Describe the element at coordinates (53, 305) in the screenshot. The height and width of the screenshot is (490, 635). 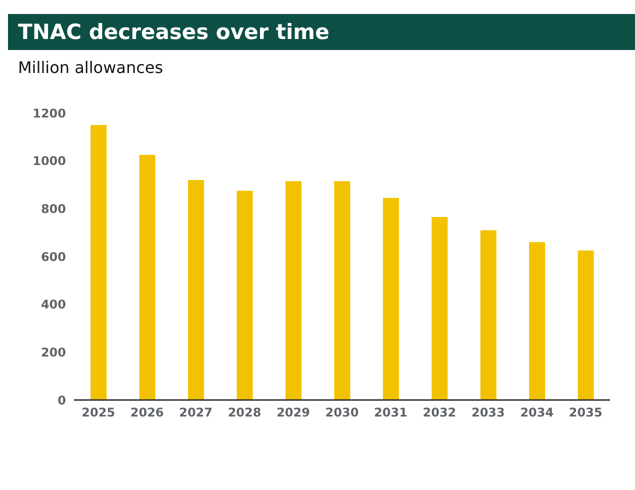
I see `y-tick-label: 400` at that location.